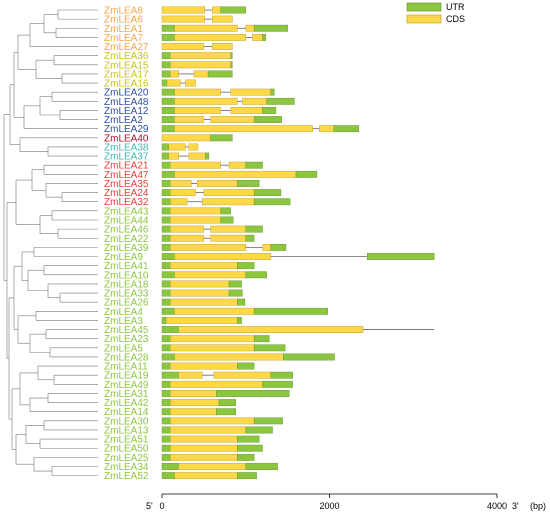 This screenshot has width=550, height=513. What do you see at coordinates (126, 202) in the screenshot?
I see `gene-label: ZmLEA32` at bounding box center [126, 202].